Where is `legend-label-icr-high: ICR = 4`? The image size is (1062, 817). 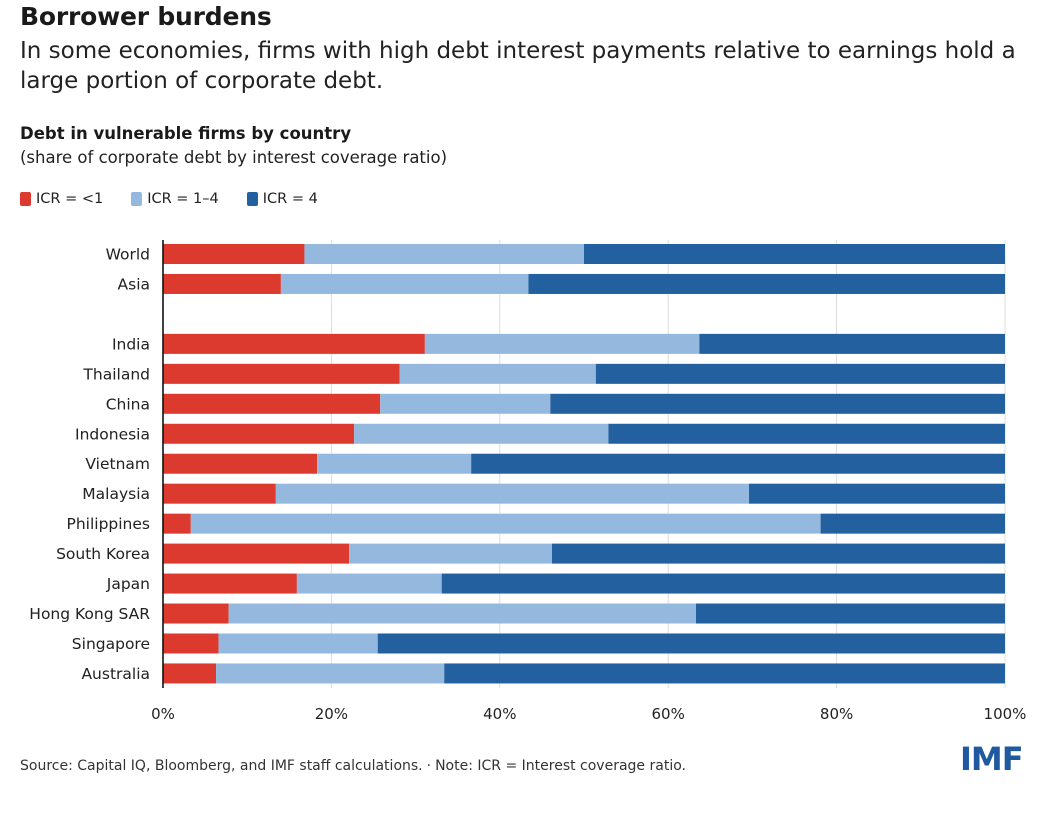
legend-label-icr-high: ICR = 4 is located at coordinates (290, 199).